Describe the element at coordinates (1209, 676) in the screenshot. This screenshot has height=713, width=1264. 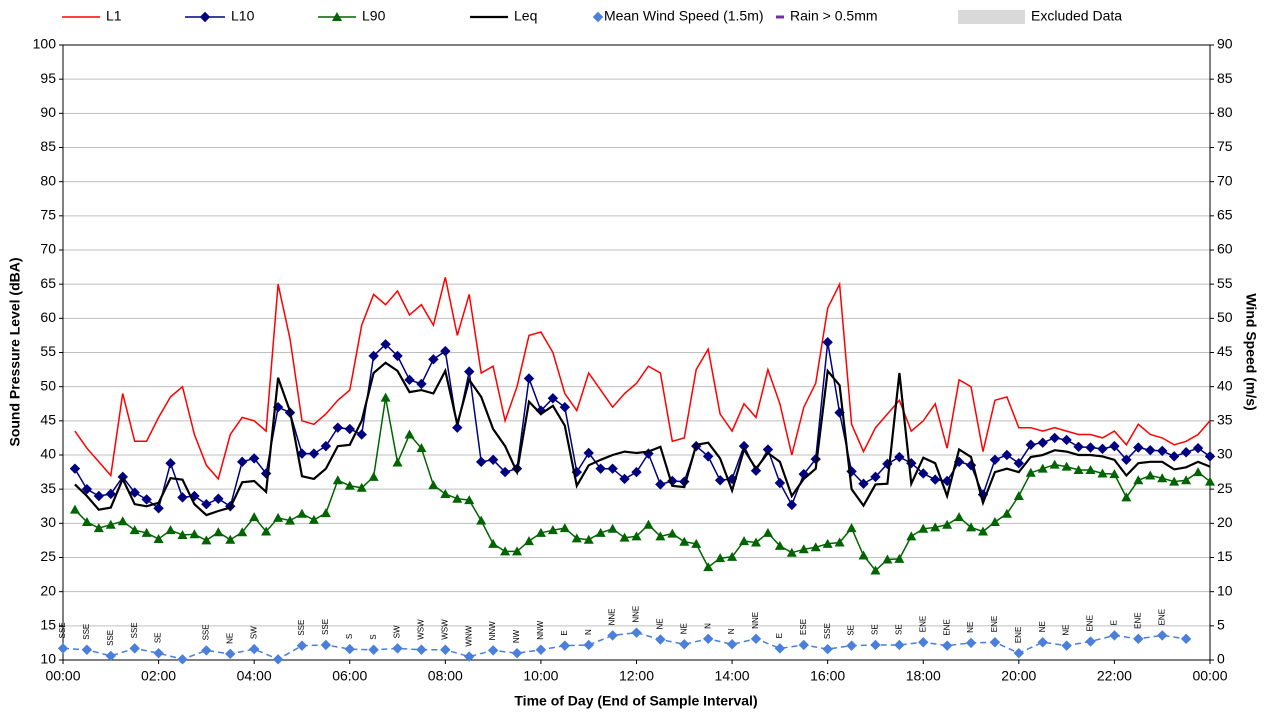
I see `x-tick-label: 00:00` at that location.